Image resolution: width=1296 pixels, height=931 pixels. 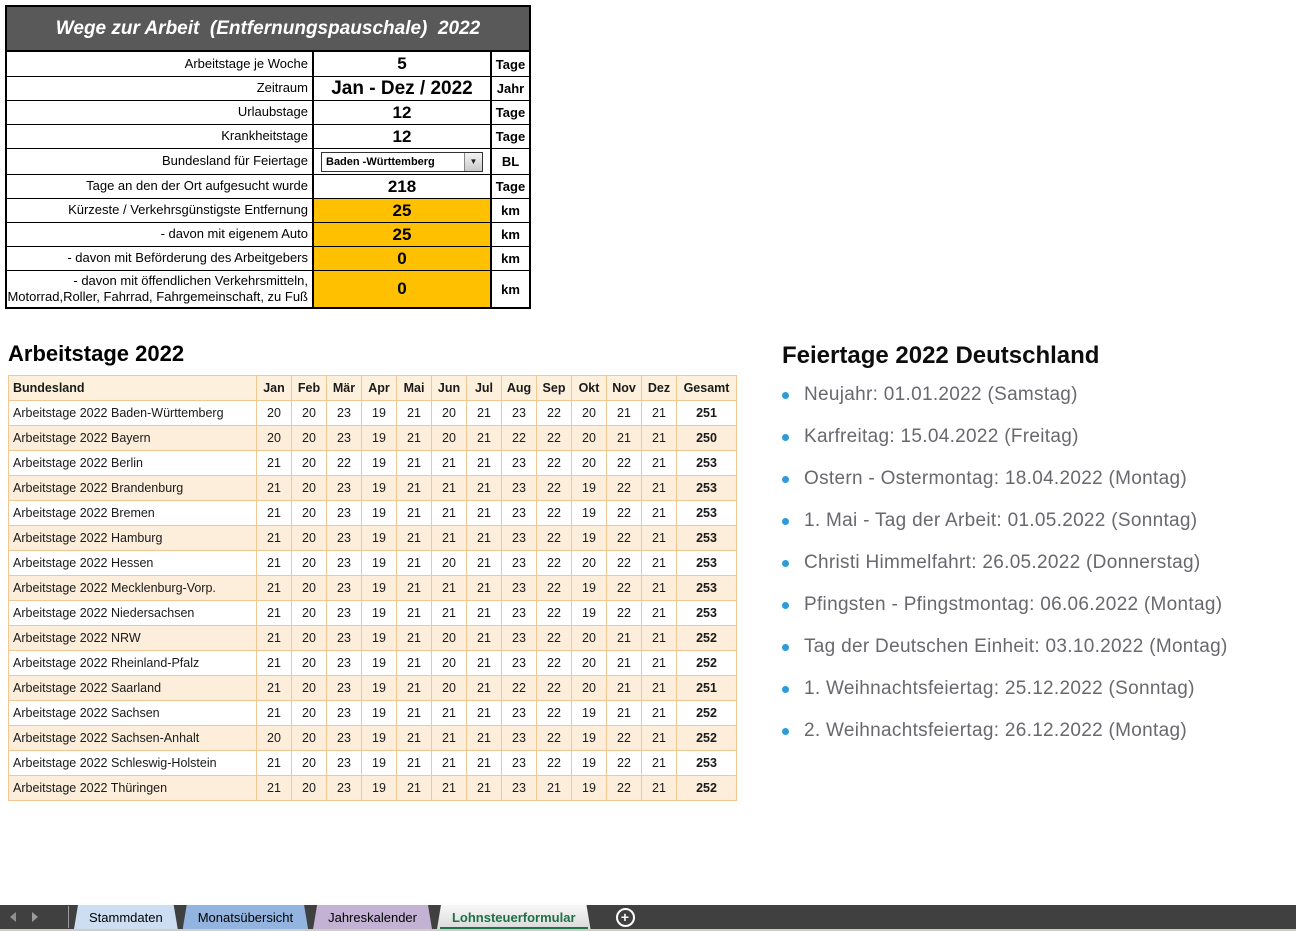 What do you see at coordinates (96, 353) in the screenshot?
I see `worktable-heading: Arbeitstage 2022` at bounding box center [96, 353].